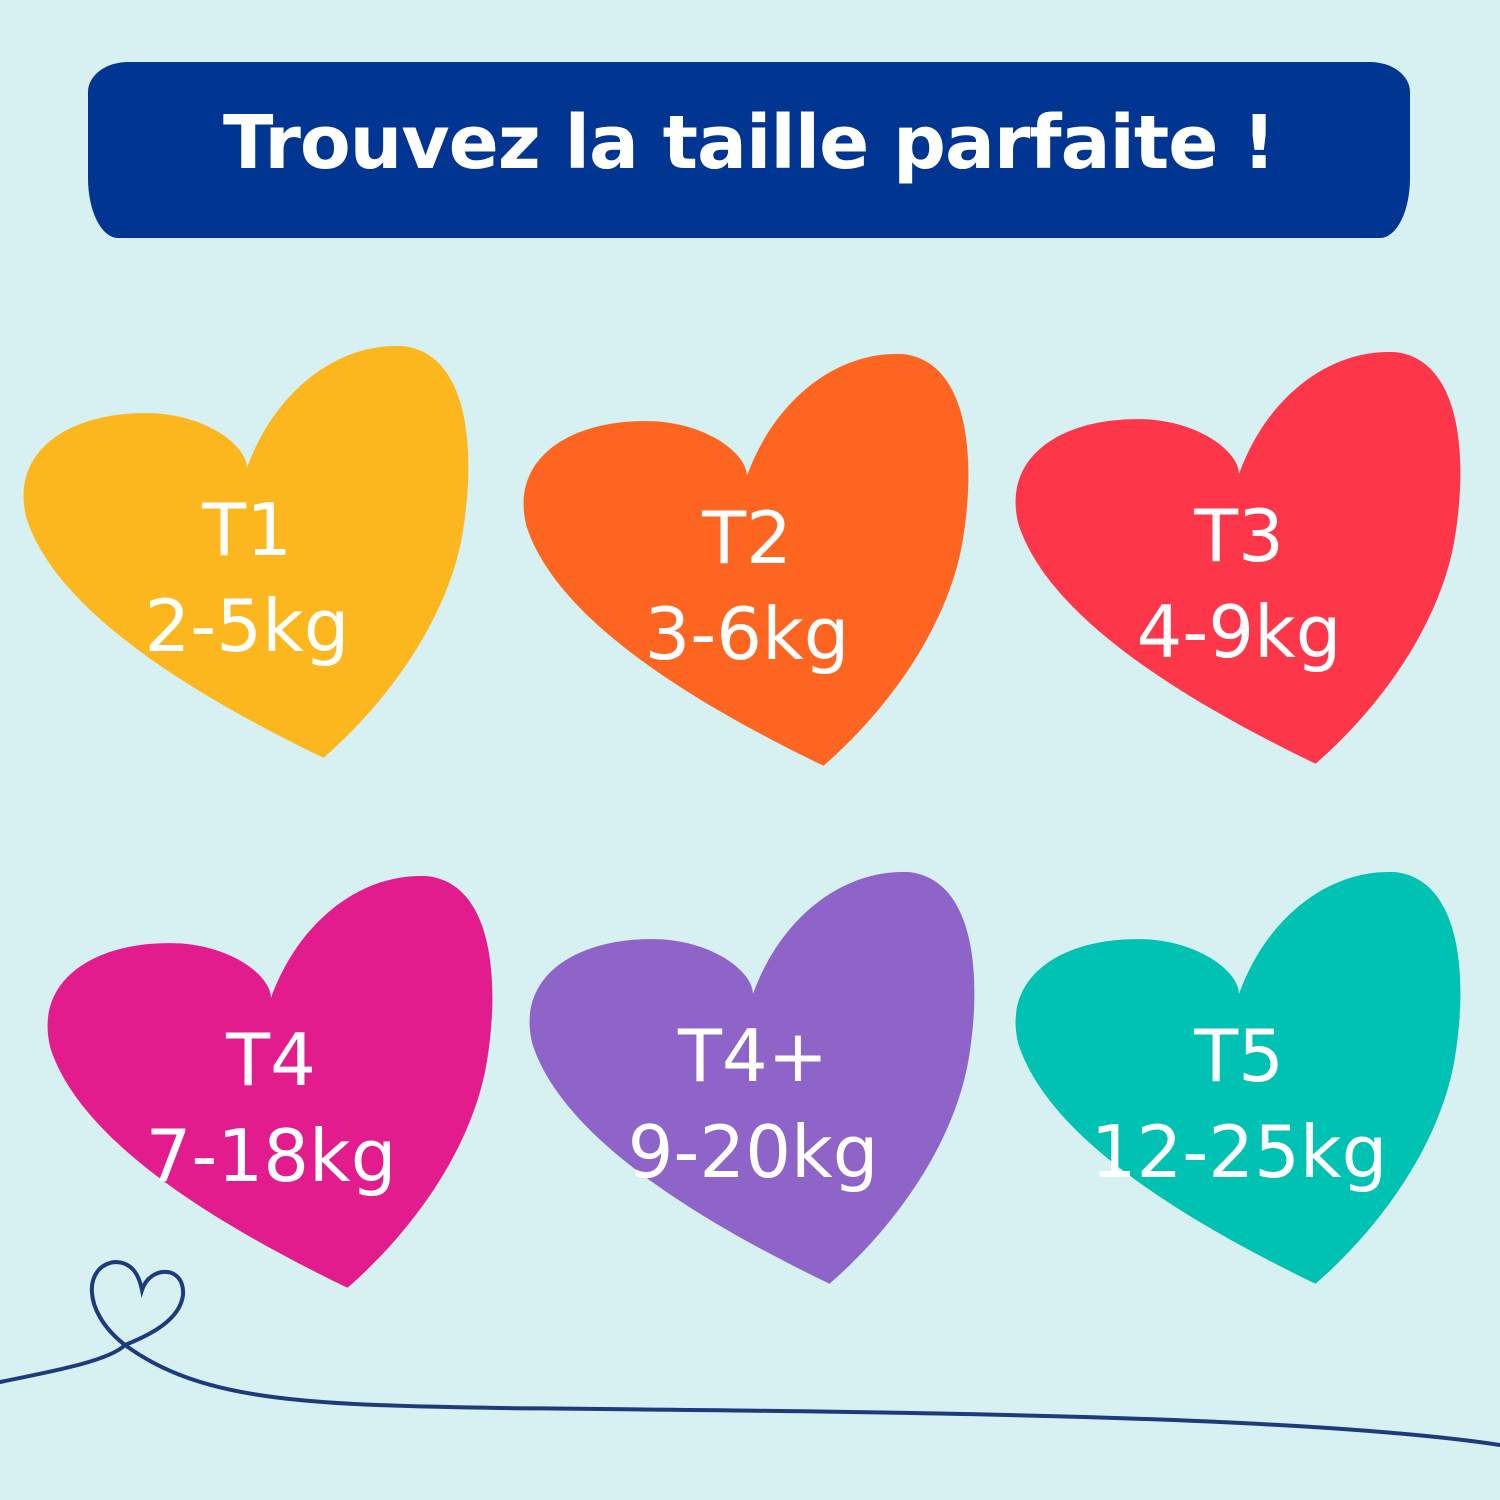 Image resolution: width=1500 pixels, height=1500 pixels. I want to click on size-label: T5, so click(1239, 1056).